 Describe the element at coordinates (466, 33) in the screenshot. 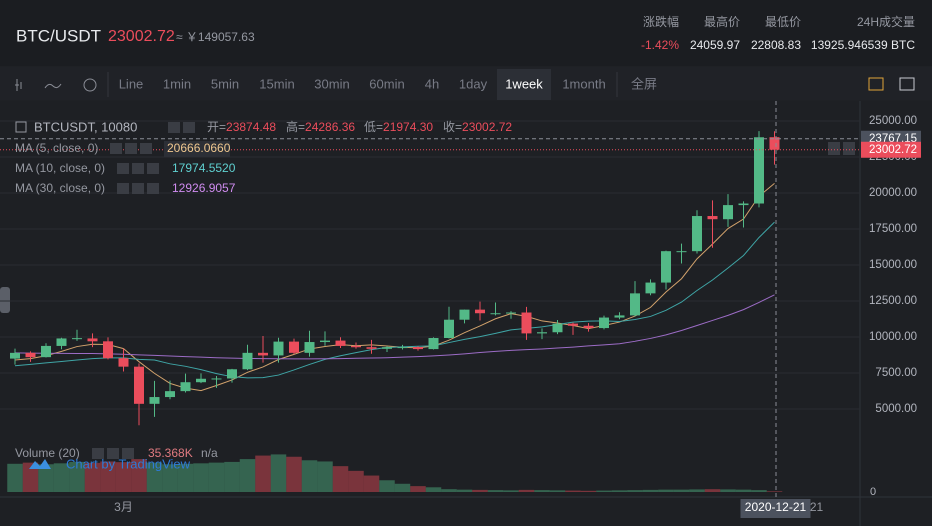

I see `header-bg` at that location.